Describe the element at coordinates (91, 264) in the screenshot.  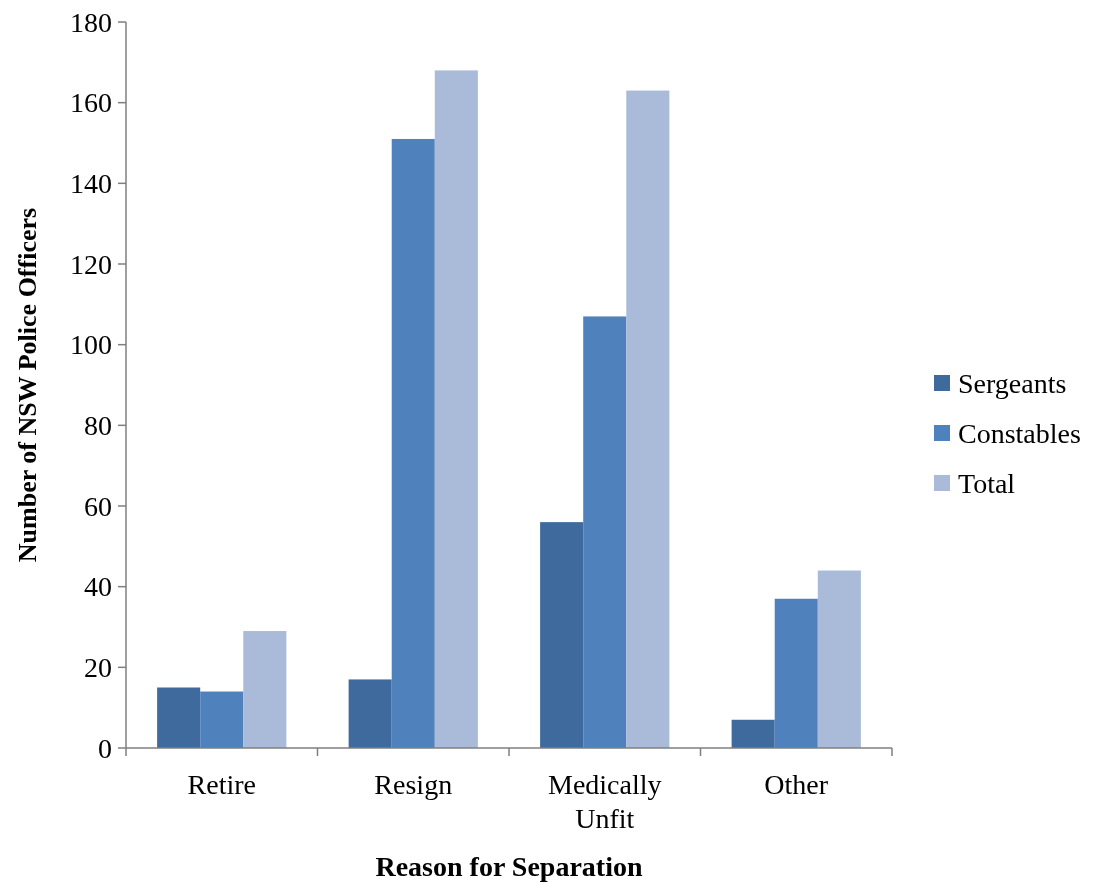
I see `y-tick-label: 120` at that location.